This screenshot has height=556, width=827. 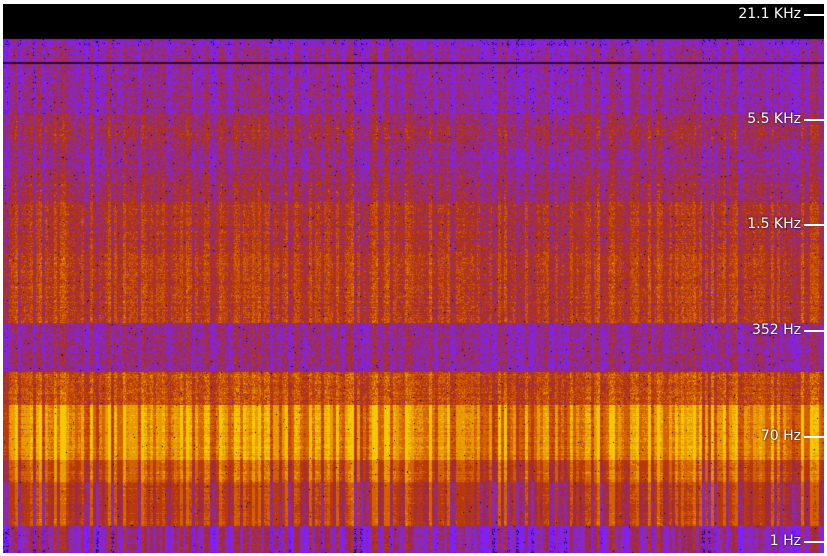 I want to click on freq-tick-1-5k, so click(x=814, y=225).